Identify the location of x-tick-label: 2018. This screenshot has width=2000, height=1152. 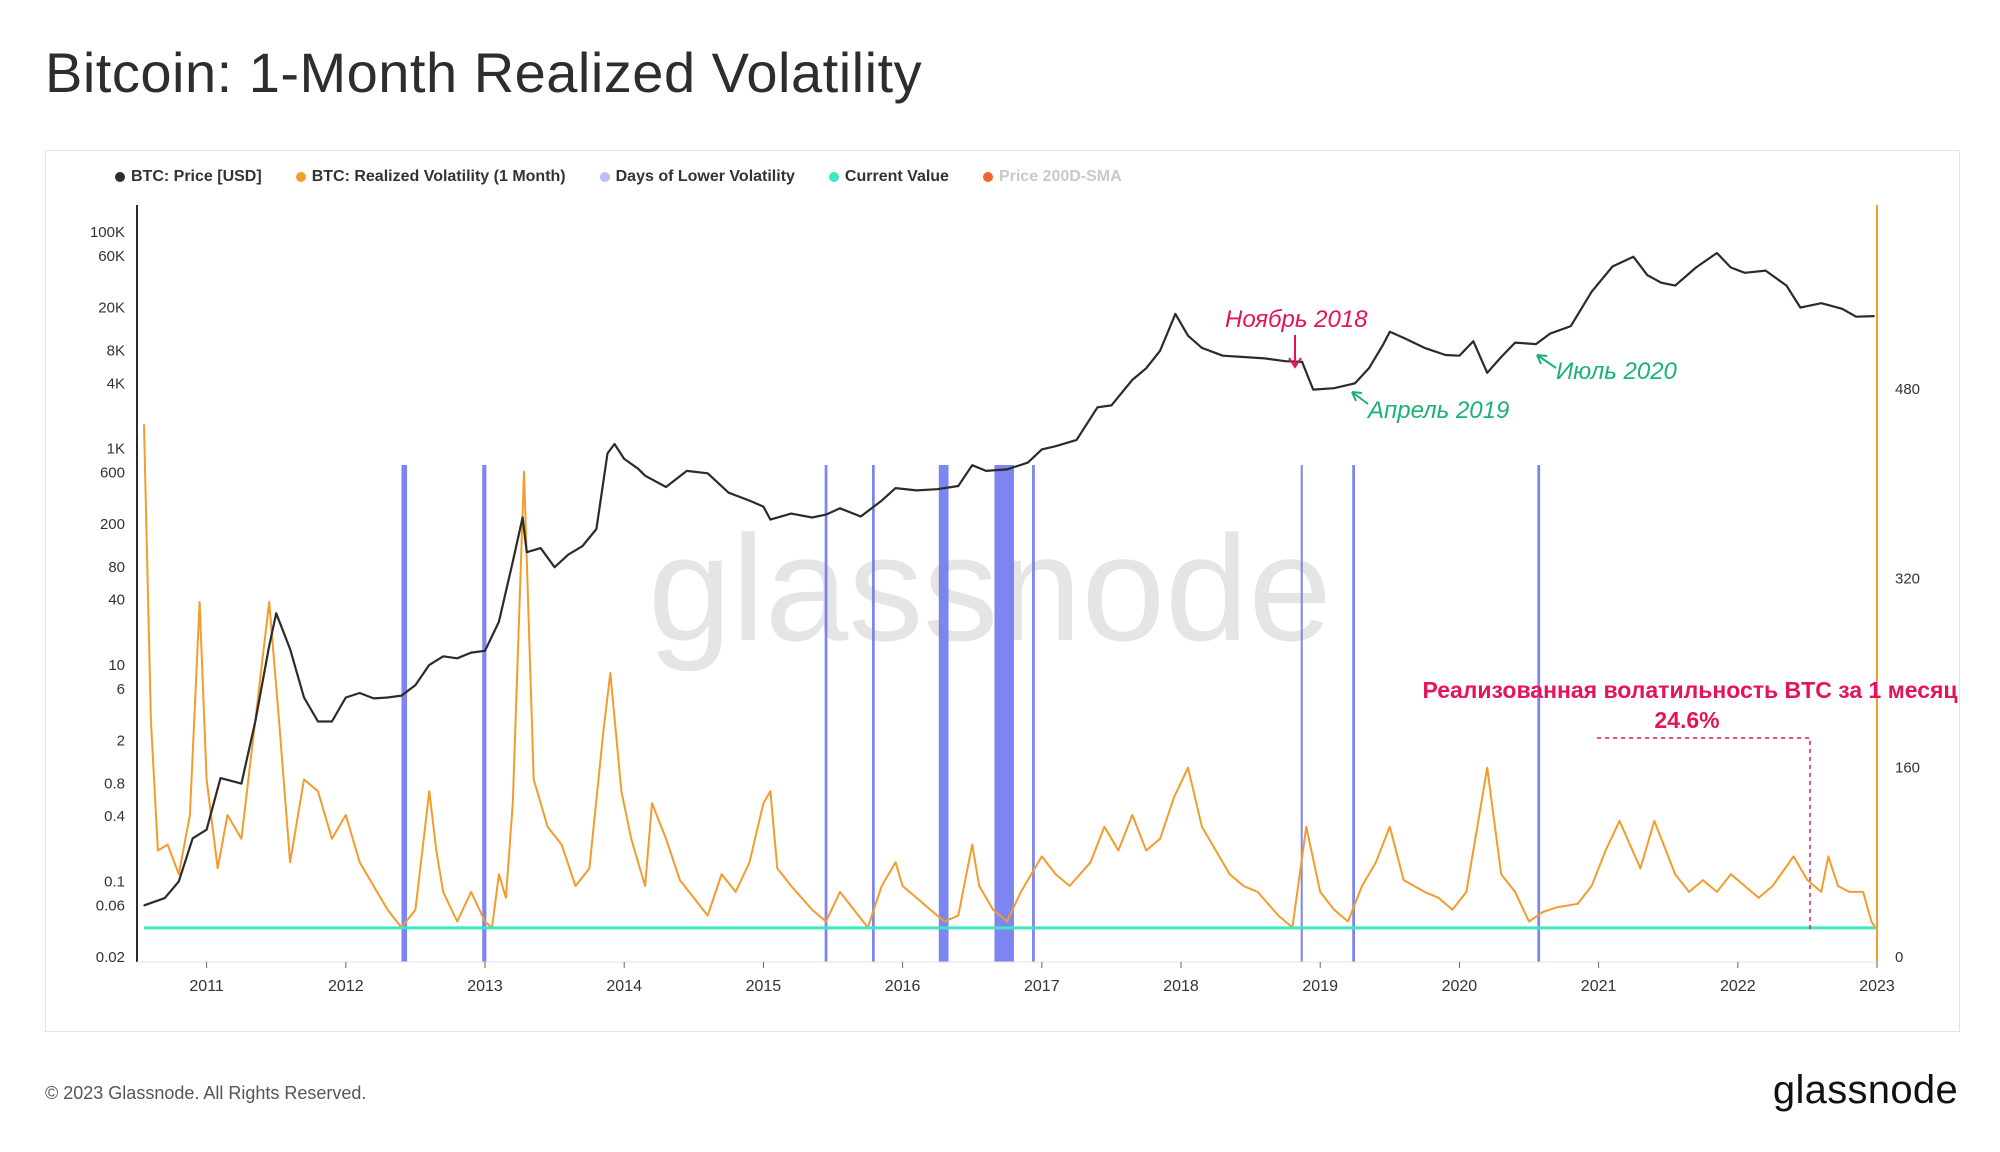
(1181, 986).